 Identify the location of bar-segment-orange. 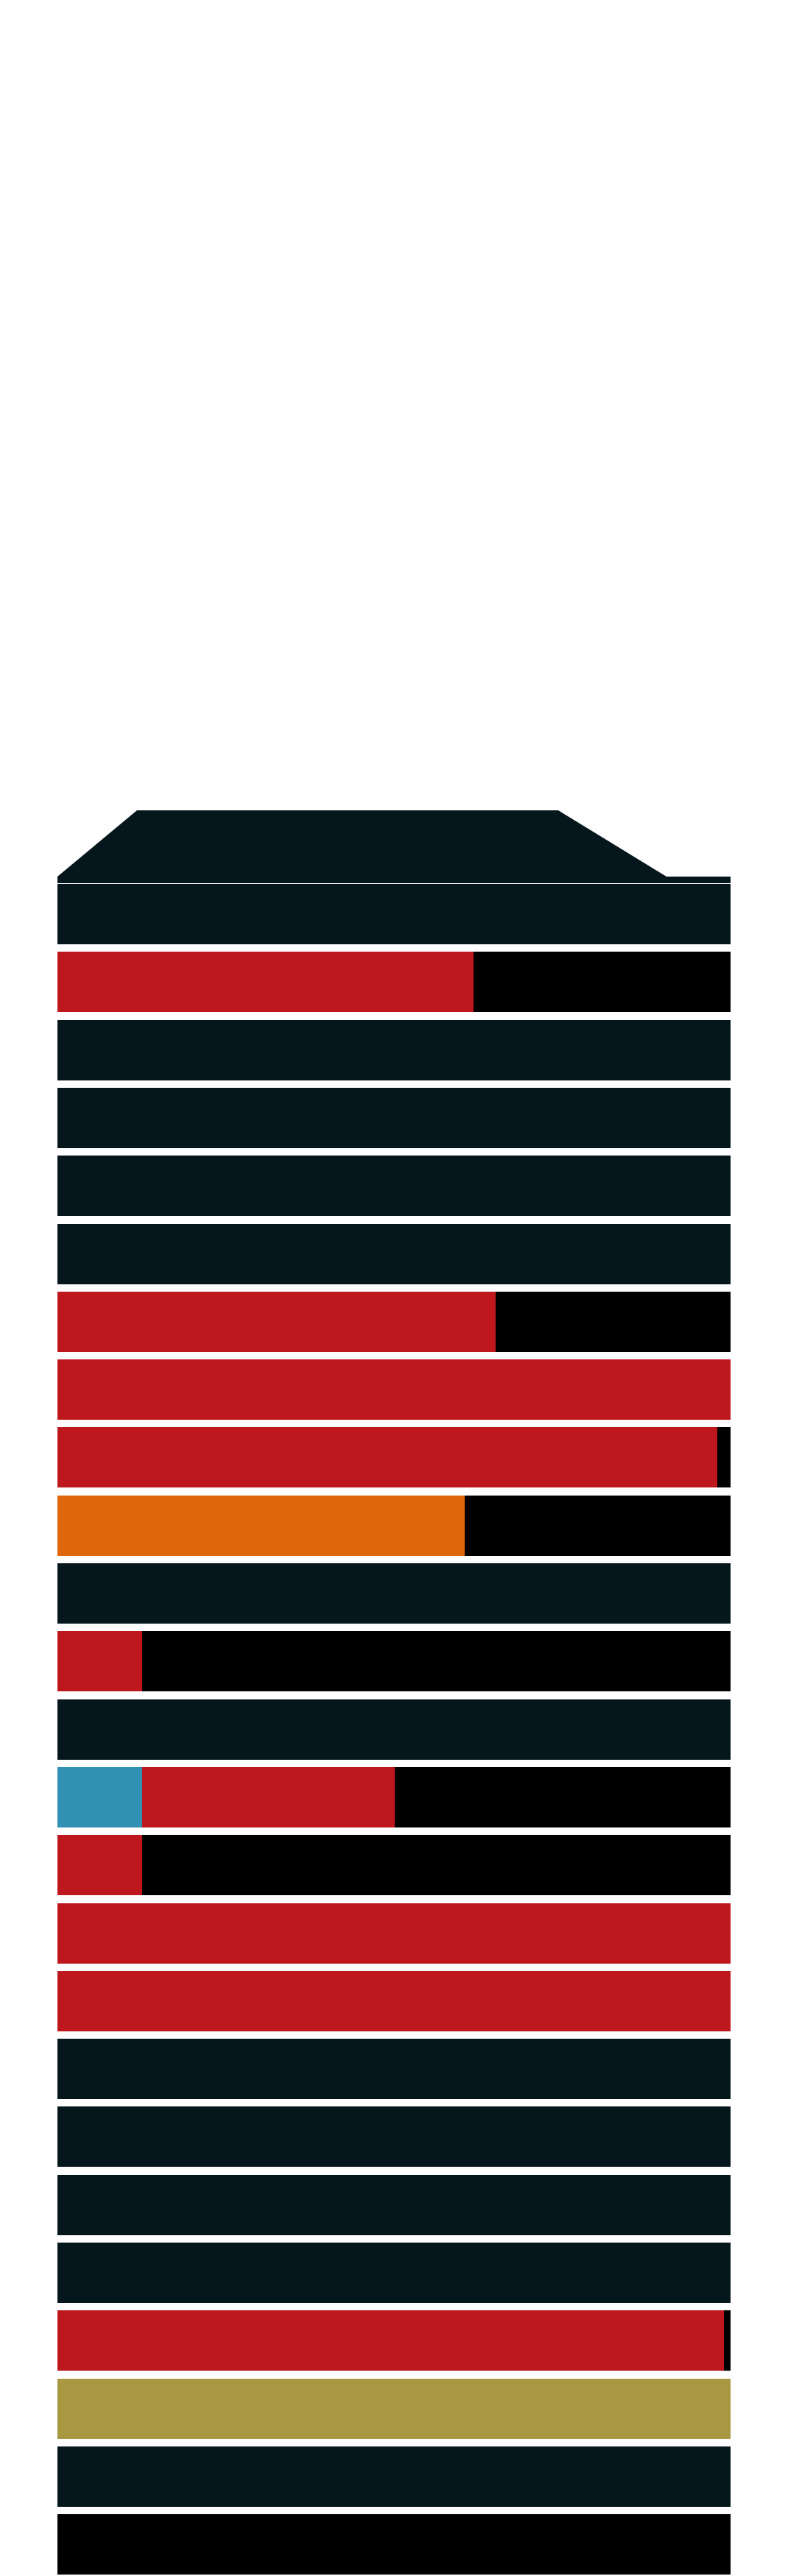
(261, 1526).